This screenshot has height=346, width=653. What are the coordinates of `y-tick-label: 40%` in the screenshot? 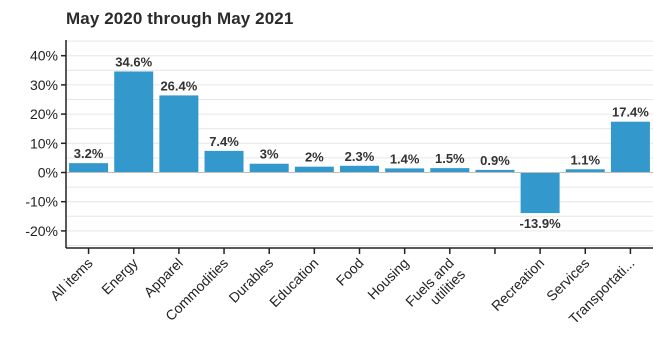 It's located at (44, 56).